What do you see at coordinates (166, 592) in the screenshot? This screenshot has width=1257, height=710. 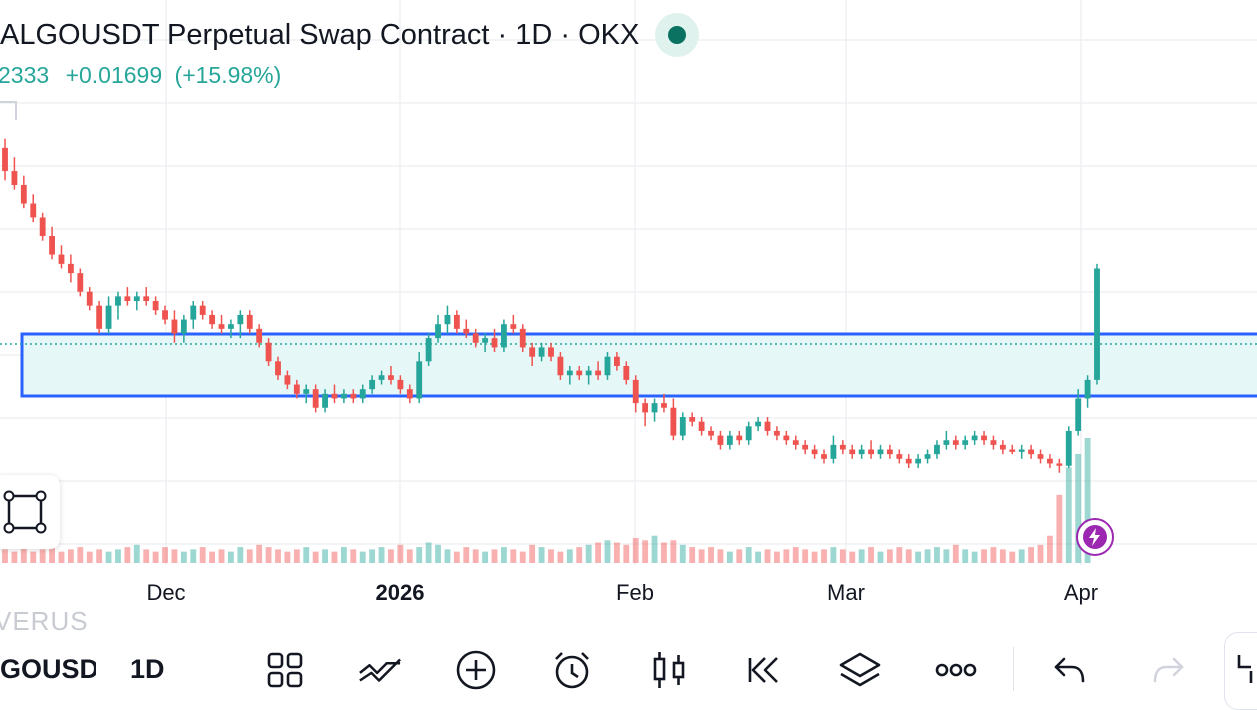 I see `x-tick-dec: Dec` at bounding box center [166, 592].